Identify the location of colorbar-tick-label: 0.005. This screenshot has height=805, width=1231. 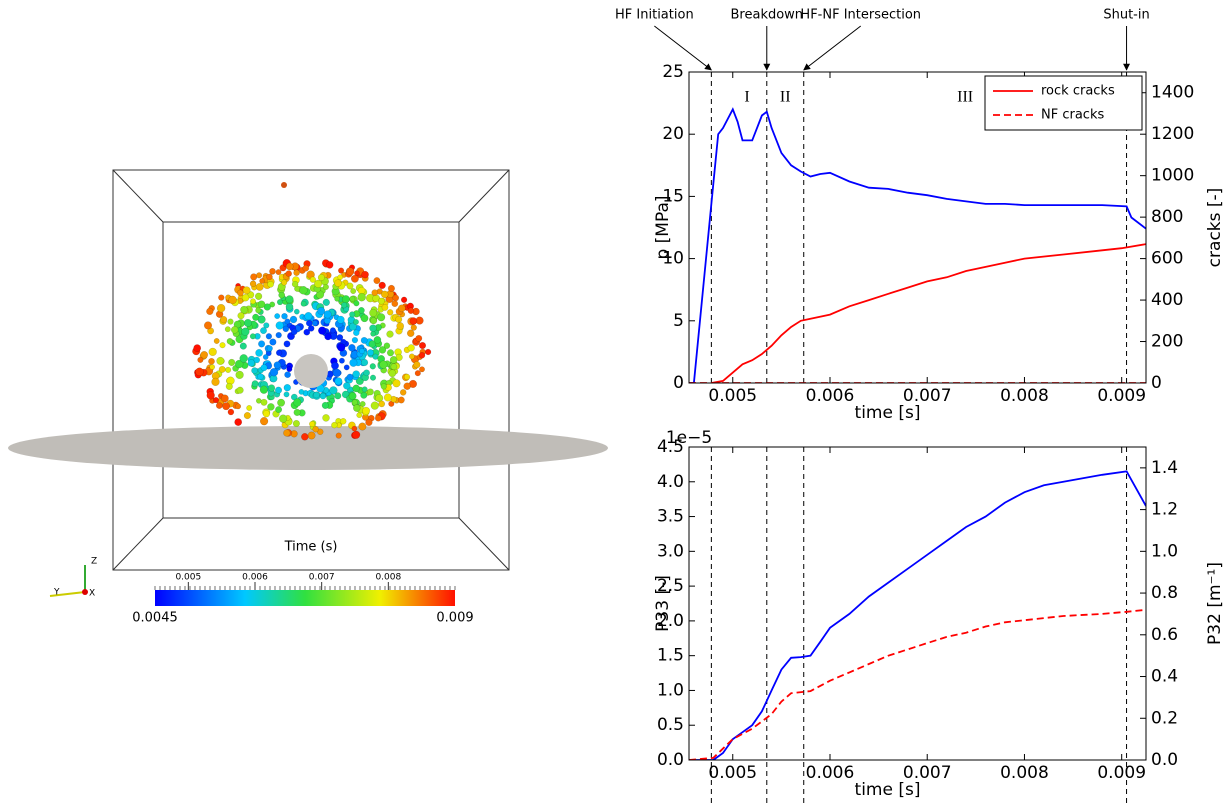
(188, 578).